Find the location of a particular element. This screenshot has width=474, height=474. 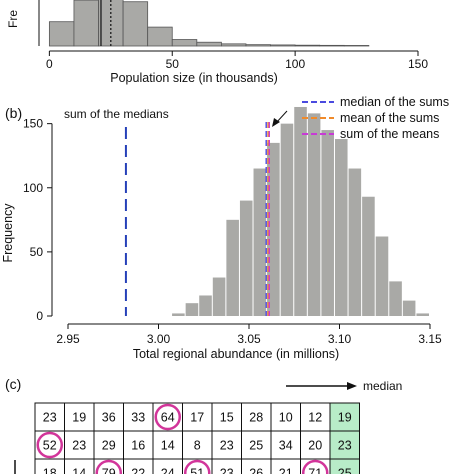

panel-b-y-tick-label-1: 50 is located at coordinates (37, 252).